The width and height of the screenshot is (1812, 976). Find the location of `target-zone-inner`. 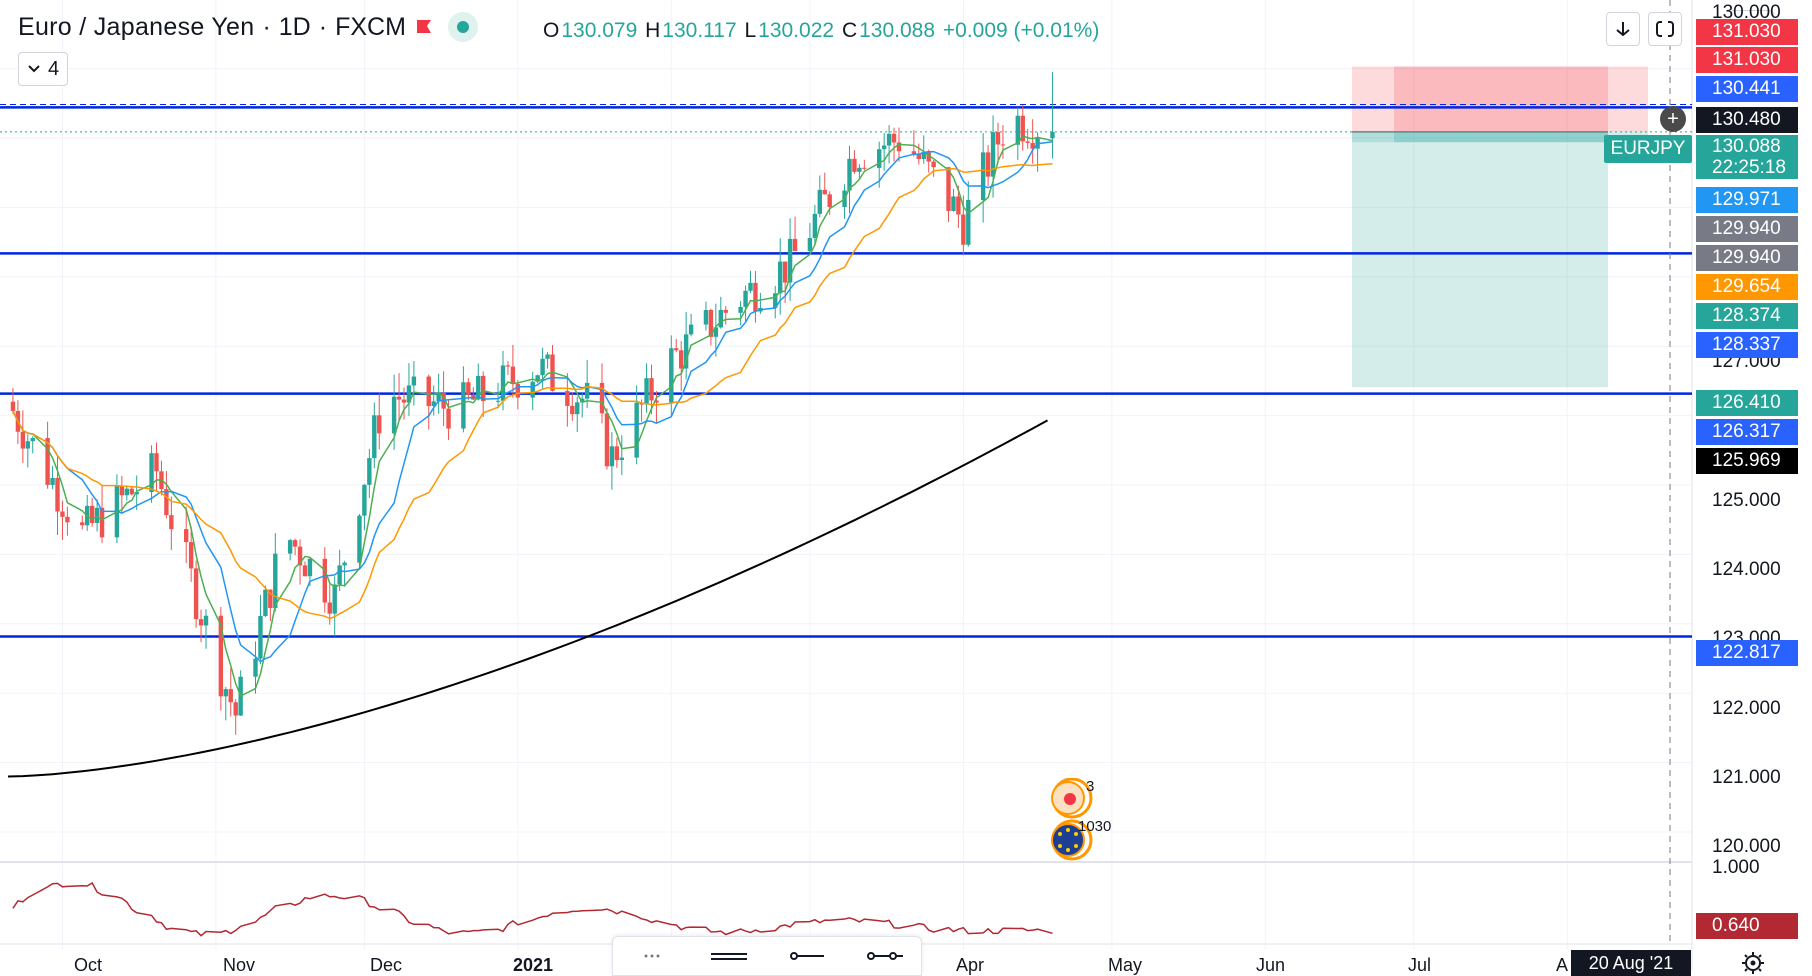

target-zone-inner is located at coordinates (1501, 137).